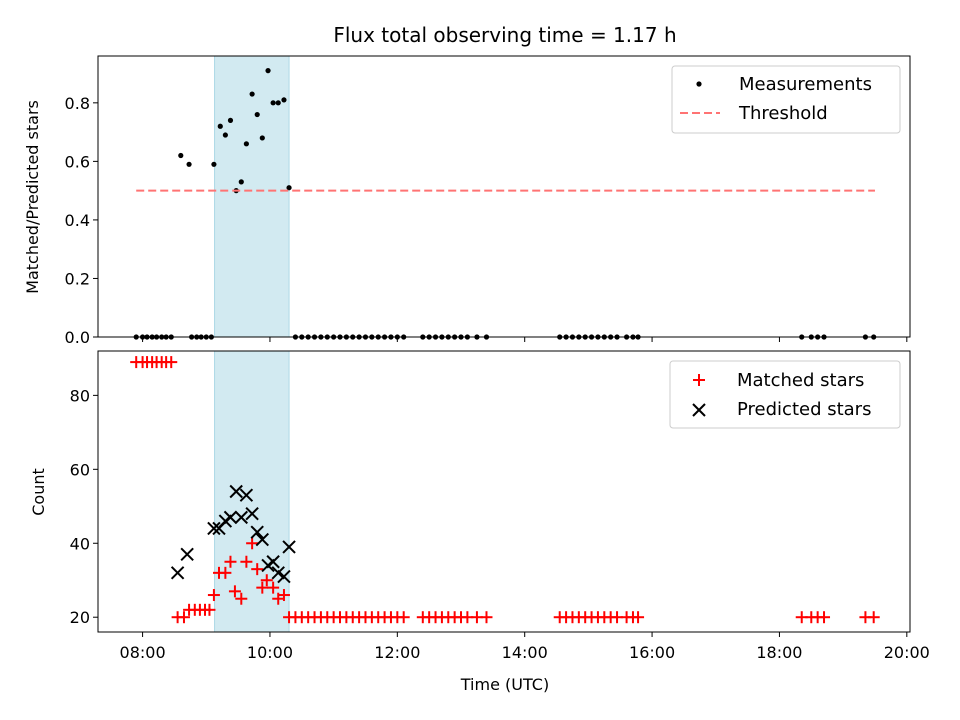  I want to click on chart-title: Flux total observing time = 1.17 h, so click(504, 35).